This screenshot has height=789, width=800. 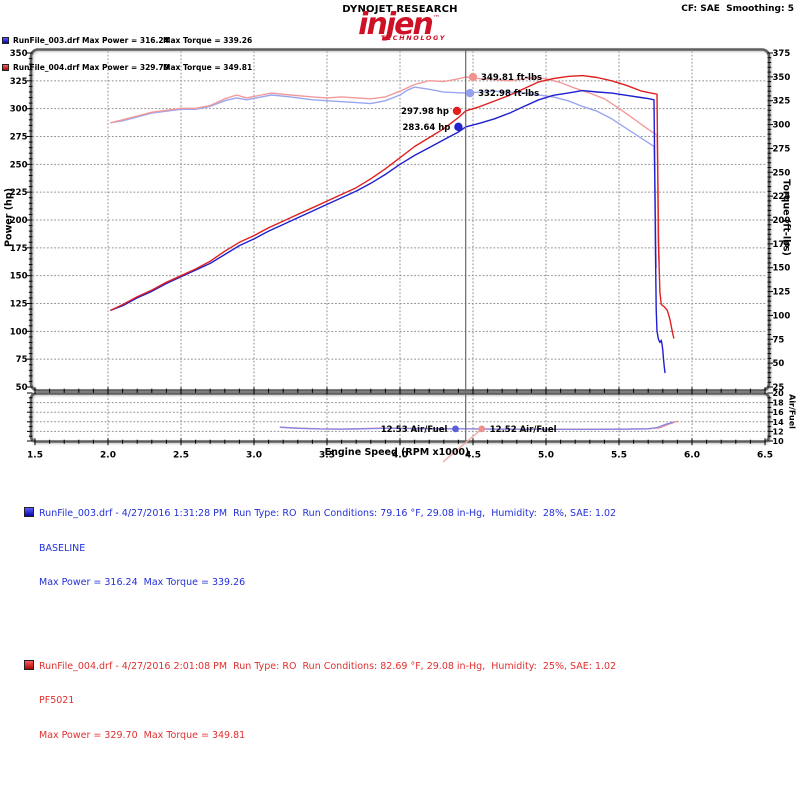 I want to click on torque-tick-label: 175, so click(x=782, y=245).